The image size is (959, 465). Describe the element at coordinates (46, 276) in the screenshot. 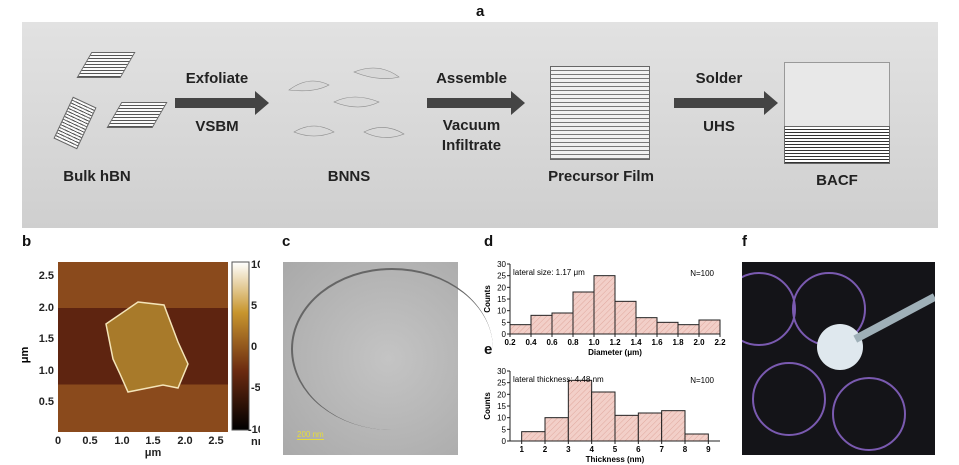

I see `y-tick-label: 2.5` at that location.